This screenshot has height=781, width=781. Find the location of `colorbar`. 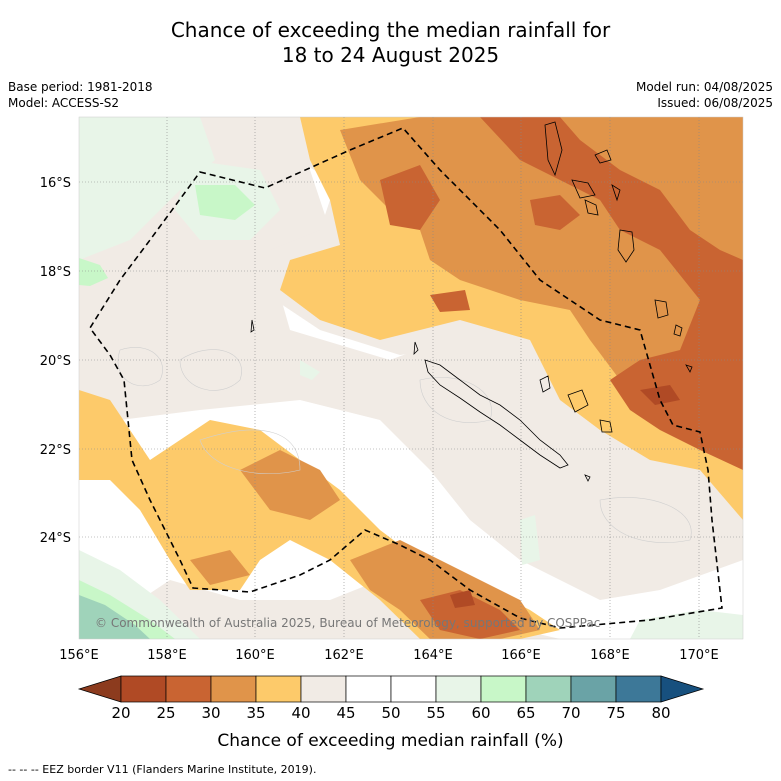

colorbar is located at coordinates (391, 689).